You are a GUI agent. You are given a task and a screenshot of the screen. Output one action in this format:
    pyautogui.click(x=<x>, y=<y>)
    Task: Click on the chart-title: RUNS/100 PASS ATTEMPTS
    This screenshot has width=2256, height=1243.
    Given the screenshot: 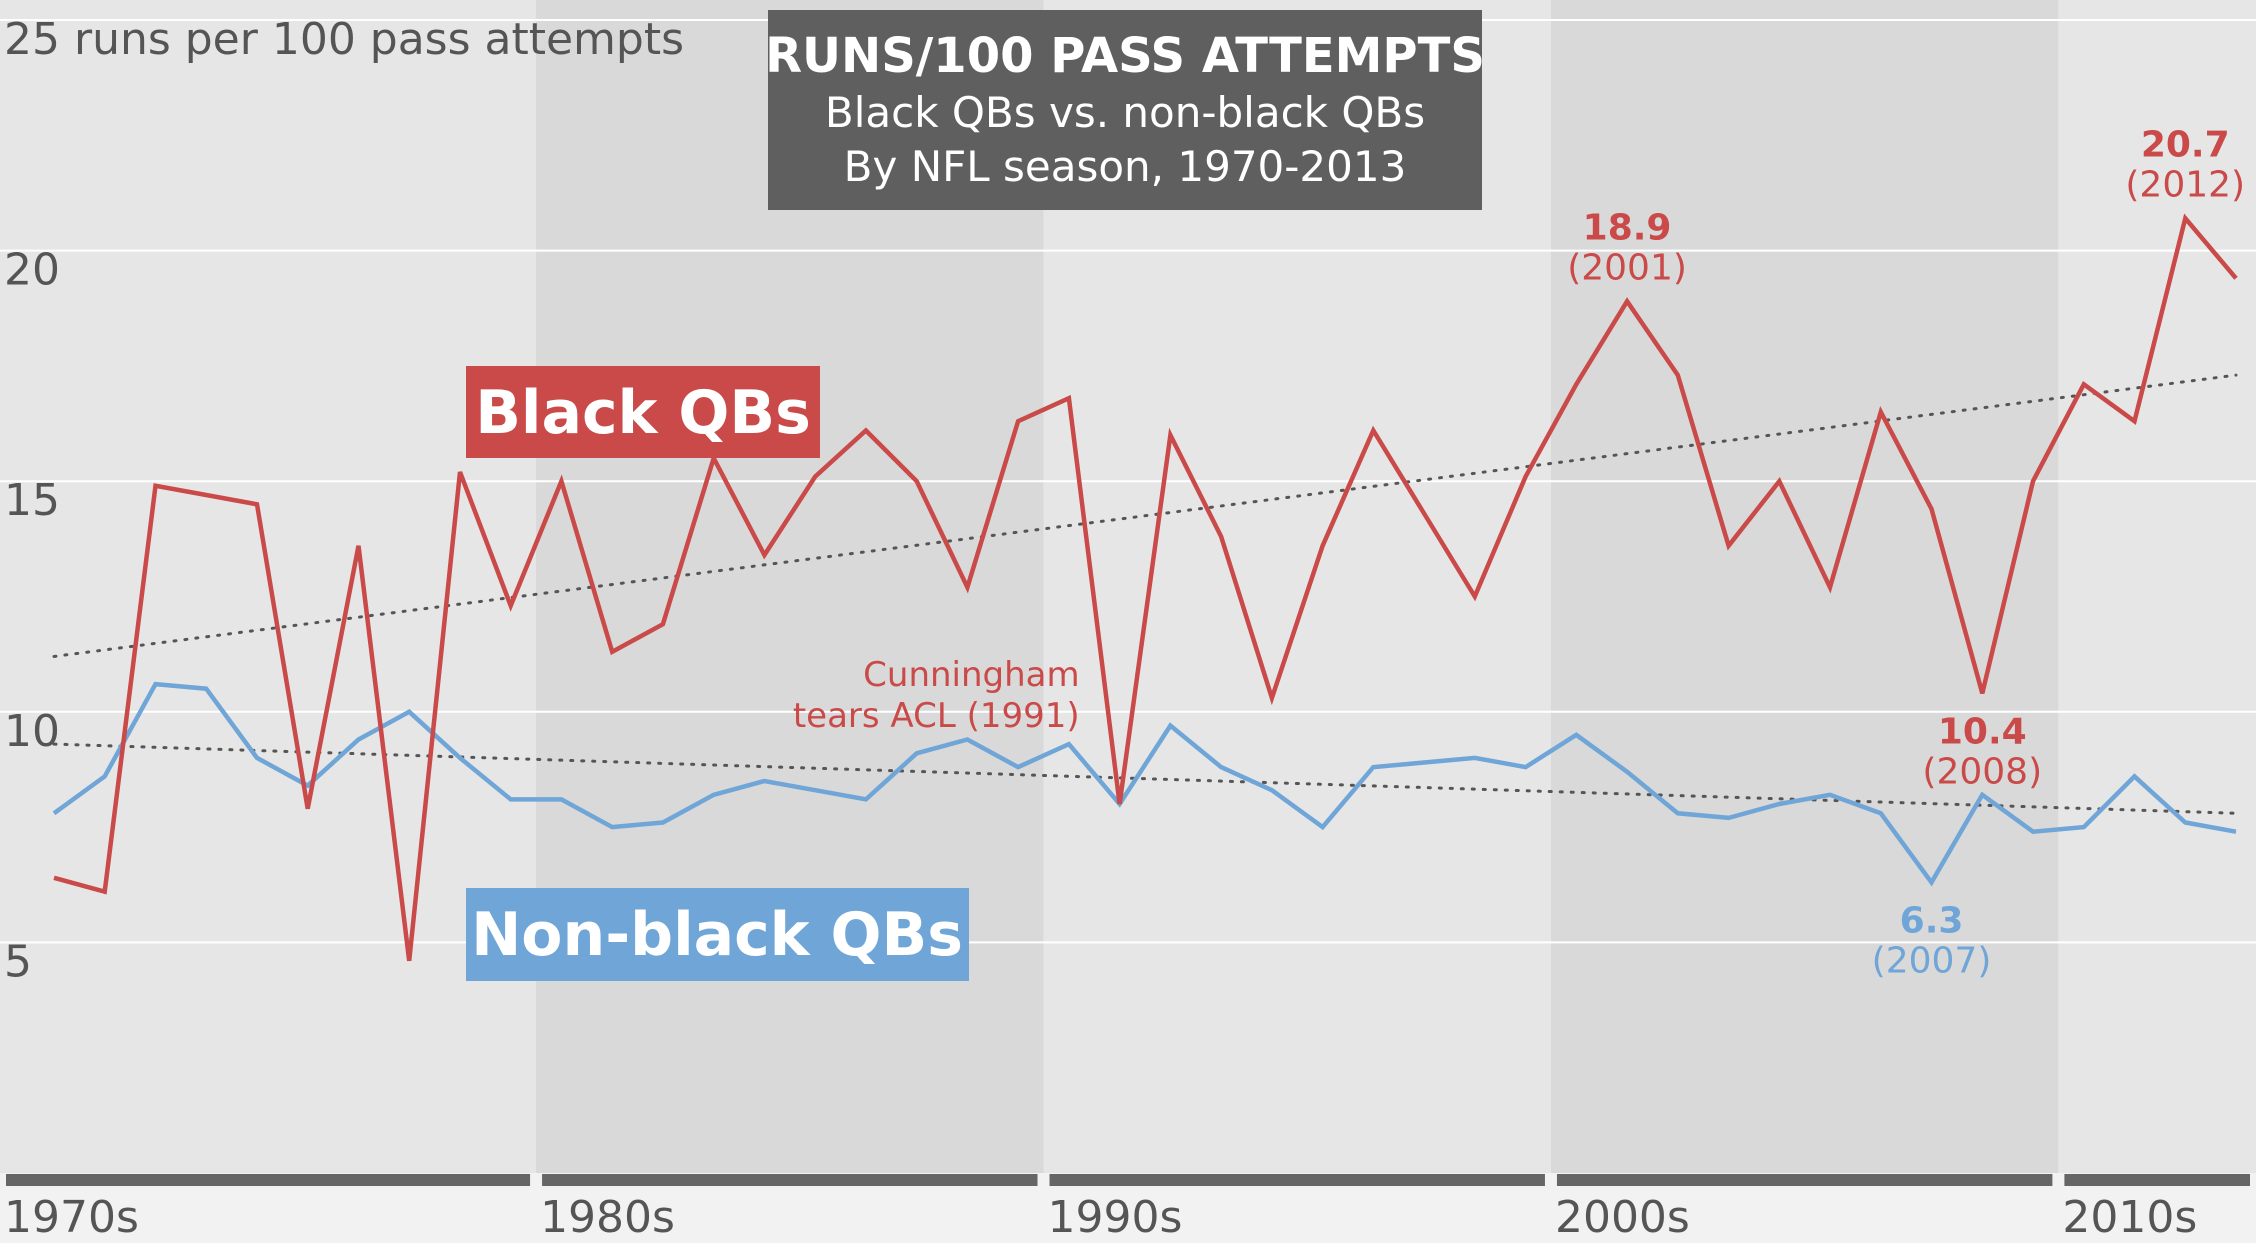 What is the action you would take?
    pyautogui.click(x=1125, y=56)
    